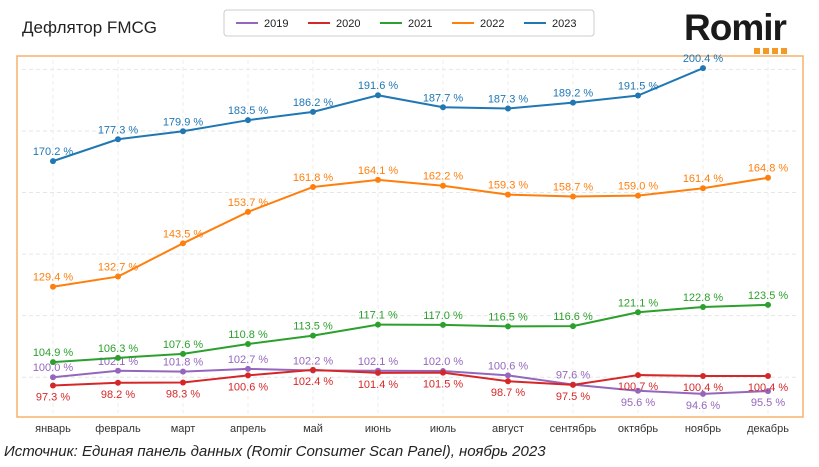  Describe the element at coordinates (378, 171) in the screenshot. I see `data-label-2022: 164.1 %` at that location.